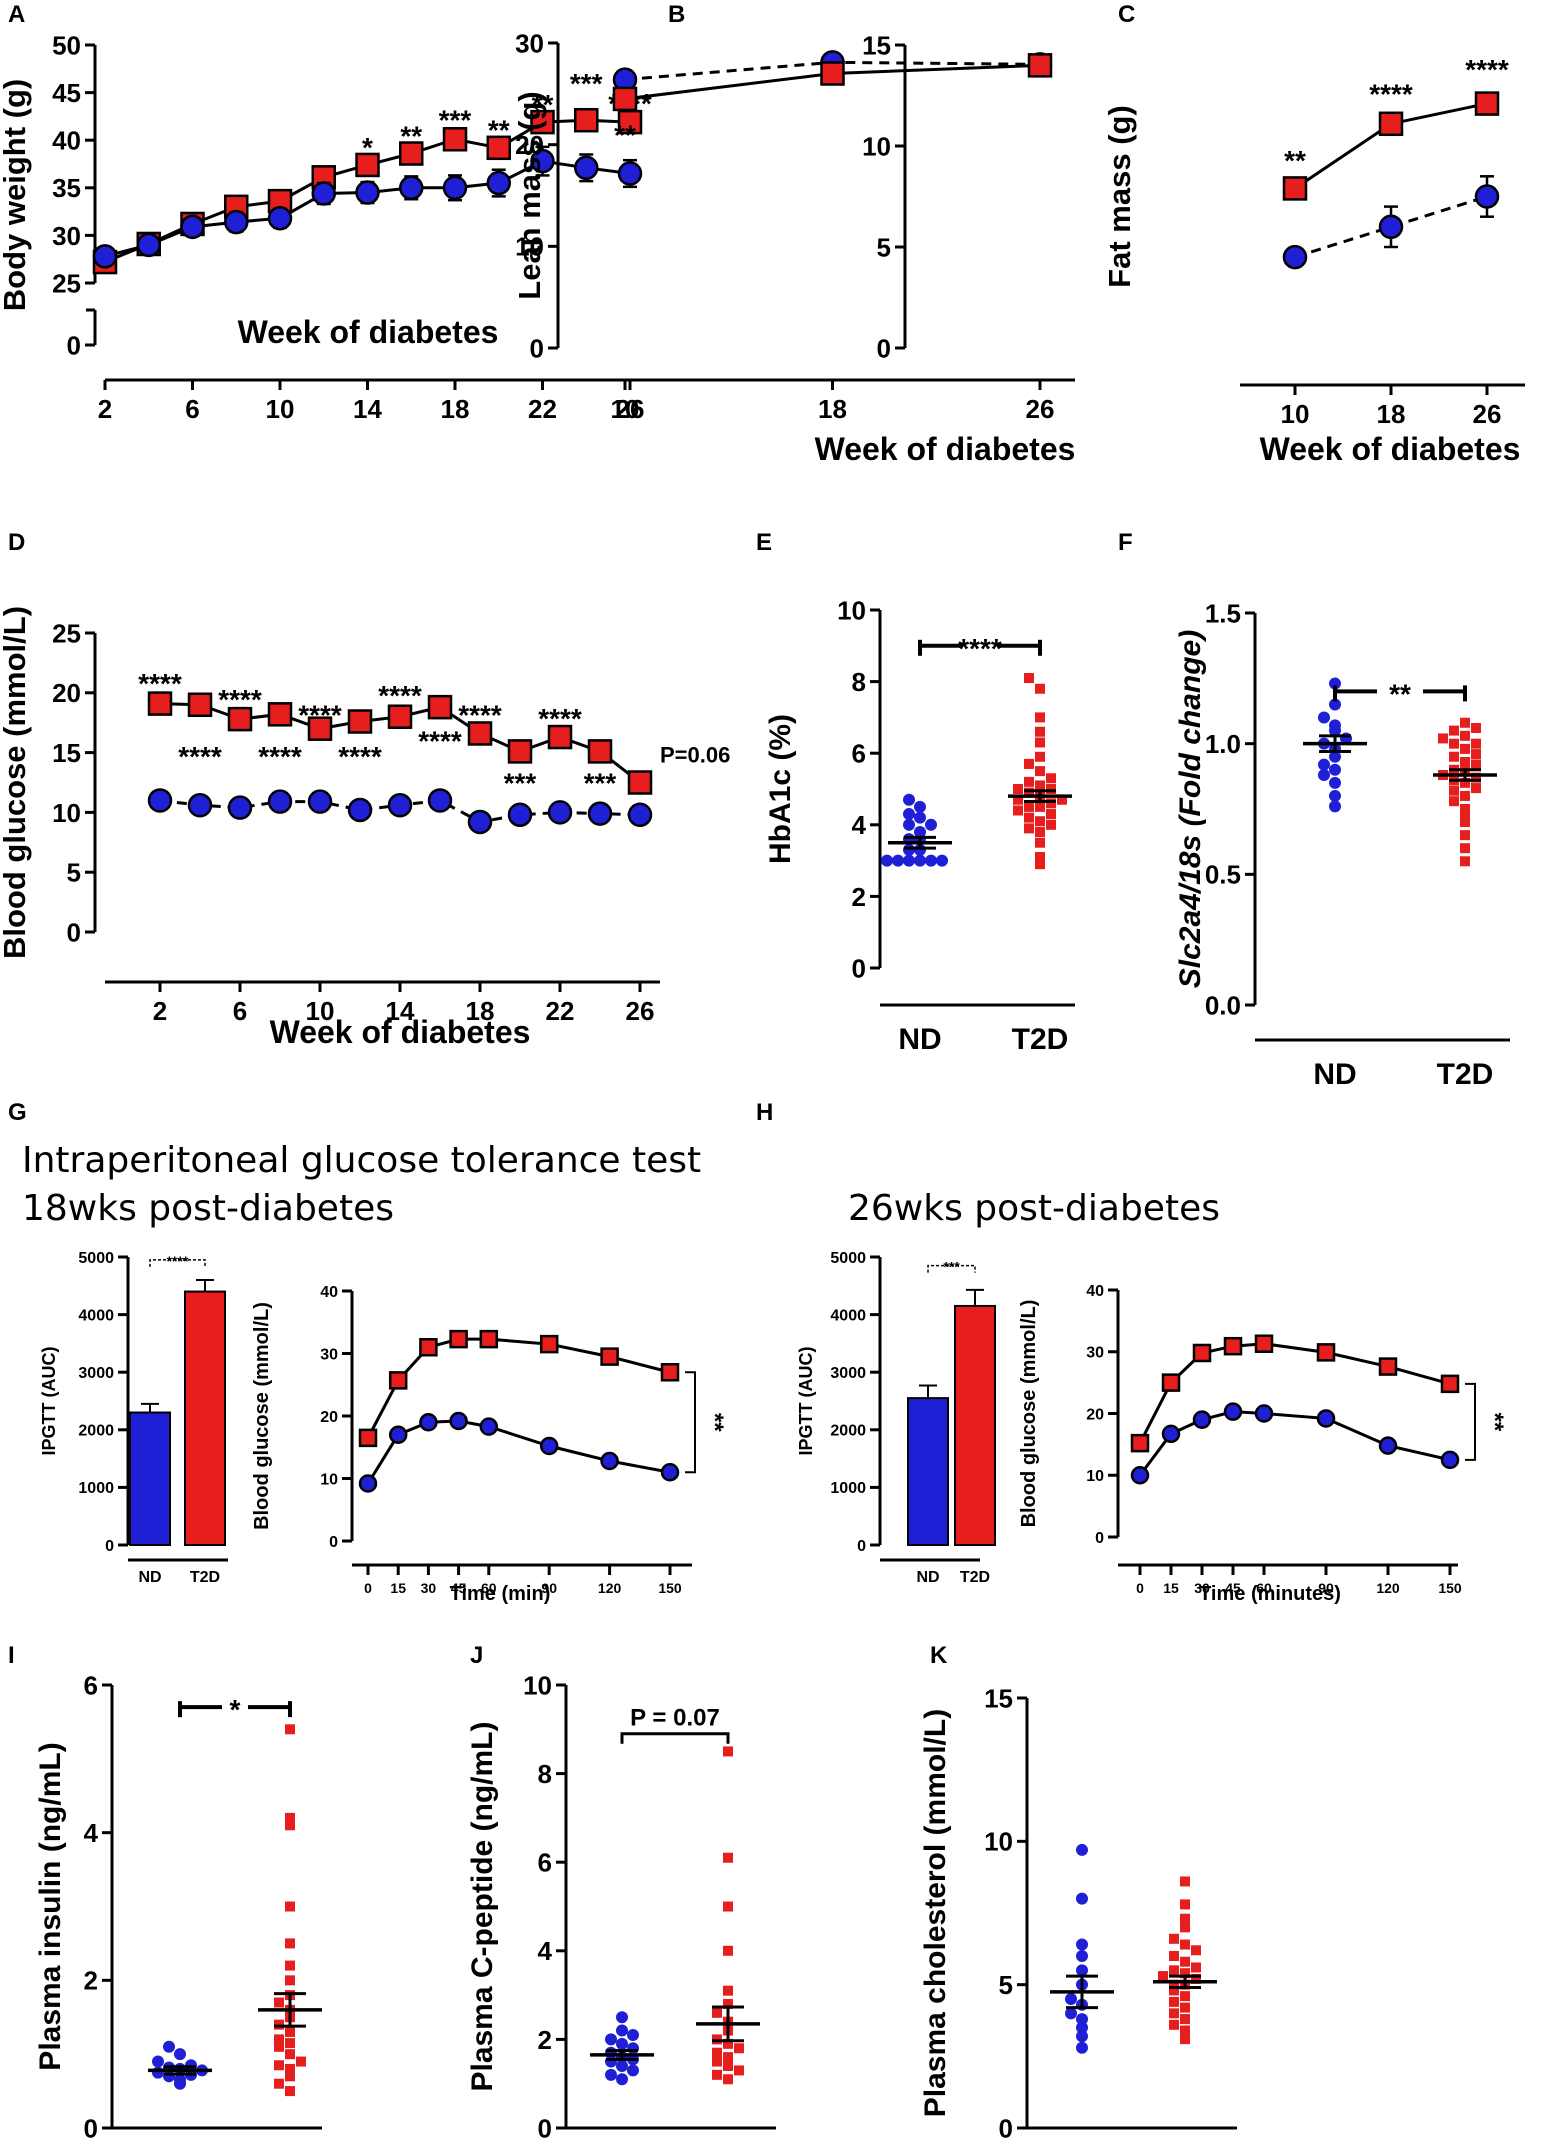 The height and width of the screenshot is (2148, 1550). What do you see at coordinates (518, 1452) in the screenshot?
I see `series-line` at bounding box center [518, 1452].